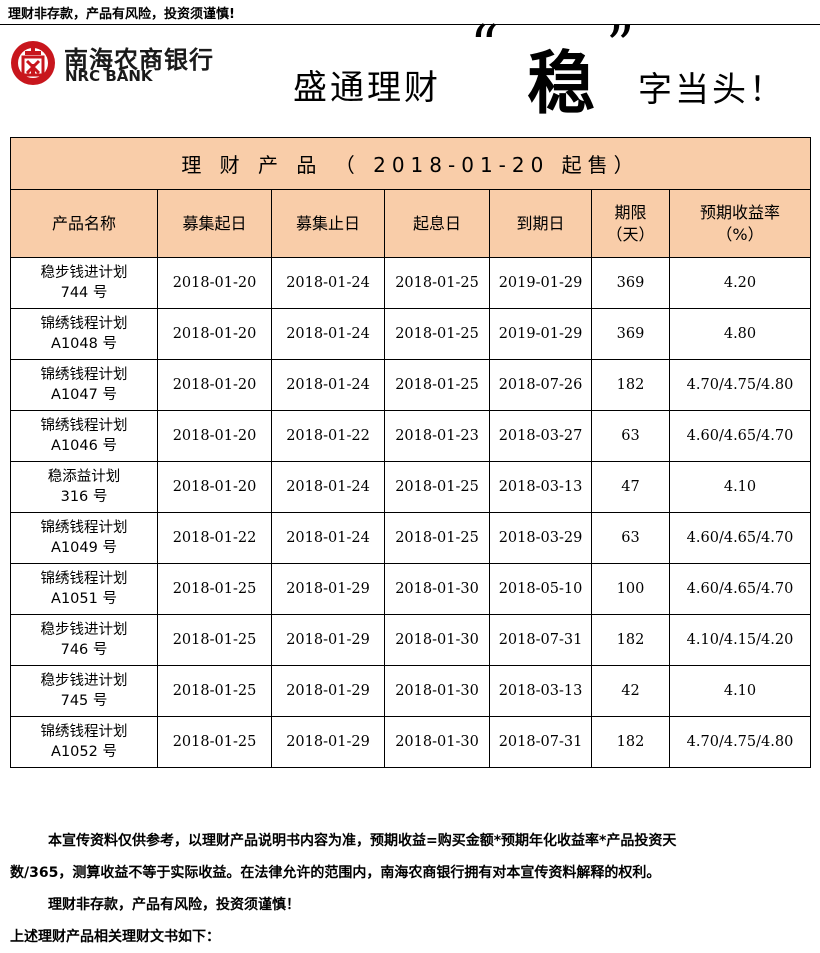 The image size is (820, 953). What do you see at coordinates (84, 650) in the screenshot?
I see `product-plan-number: 746 号` at bounding box center [84, 650].